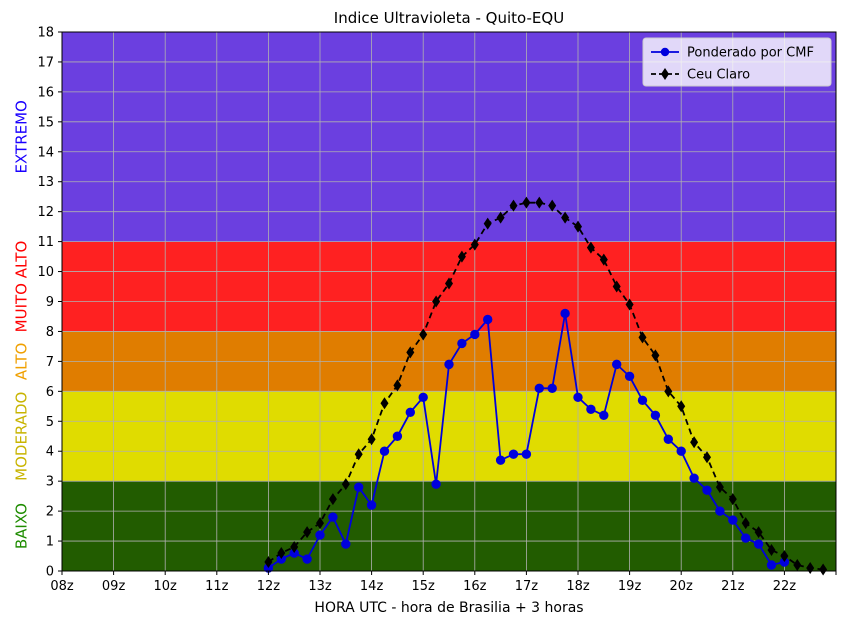 The width and height of the screenshot is (849, 625). What do you see at coordinates (50, 362) in the screenshot?
I see `y-tick-label: 7` at bounding box center [50, 362].